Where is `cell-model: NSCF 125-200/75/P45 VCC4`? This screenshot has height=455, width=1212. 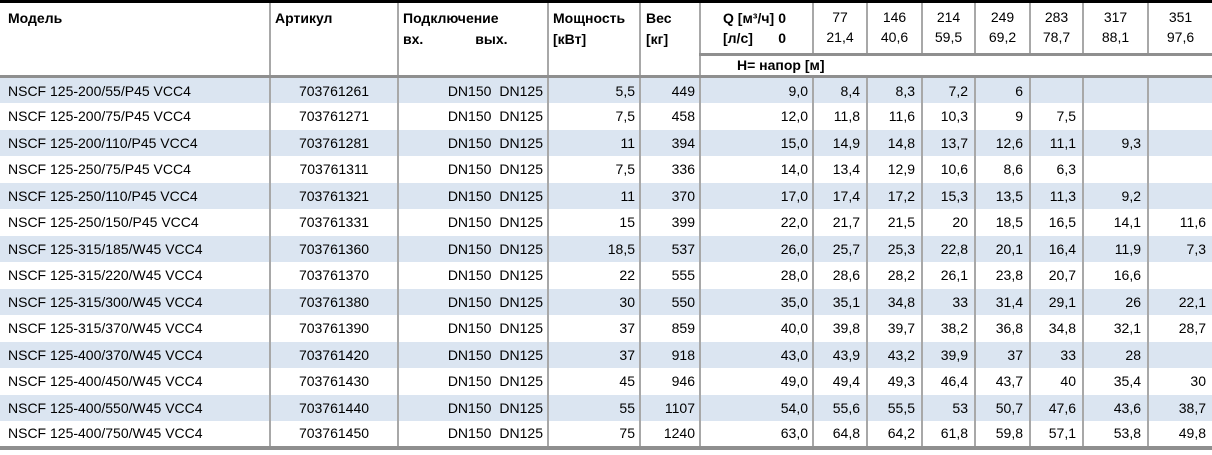 cell-model: NSCF 125-200/75/P45 VCC4 is located at coordinates (99, 116).